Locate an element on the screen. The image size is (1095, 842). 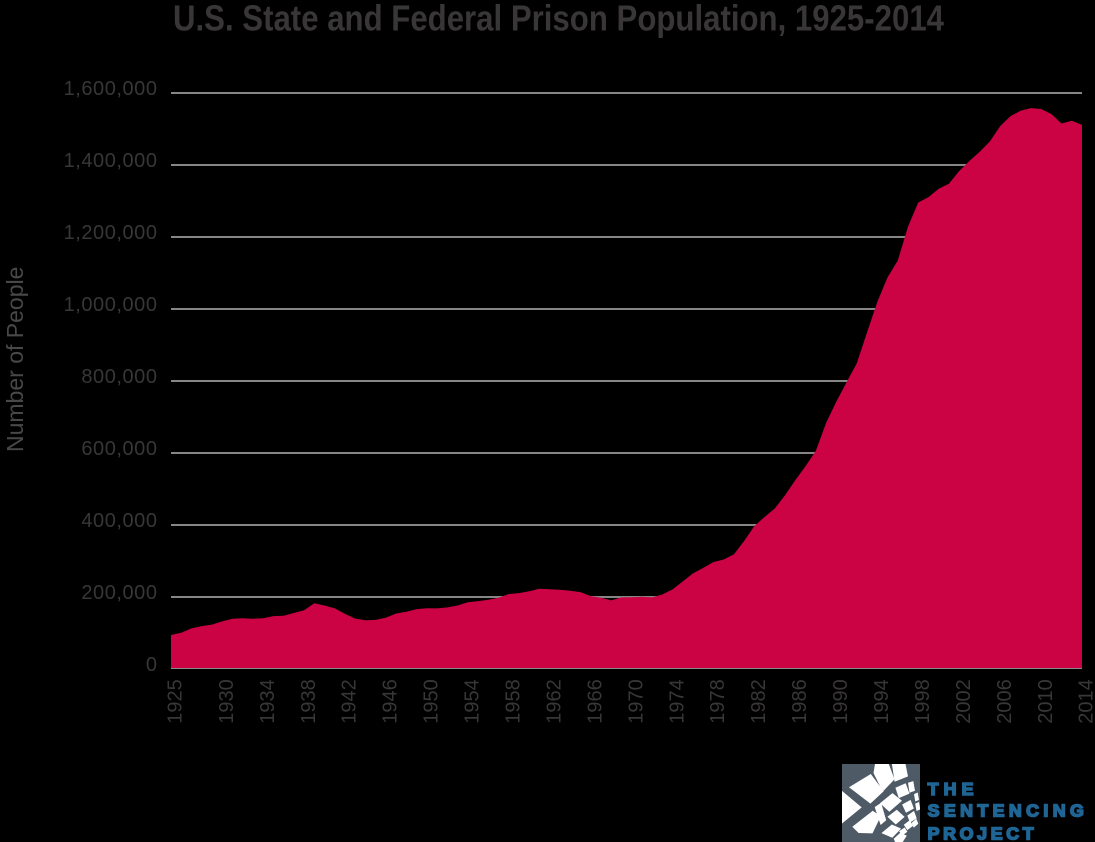
svg-text: 1966 is located at coordinates (595, 701).